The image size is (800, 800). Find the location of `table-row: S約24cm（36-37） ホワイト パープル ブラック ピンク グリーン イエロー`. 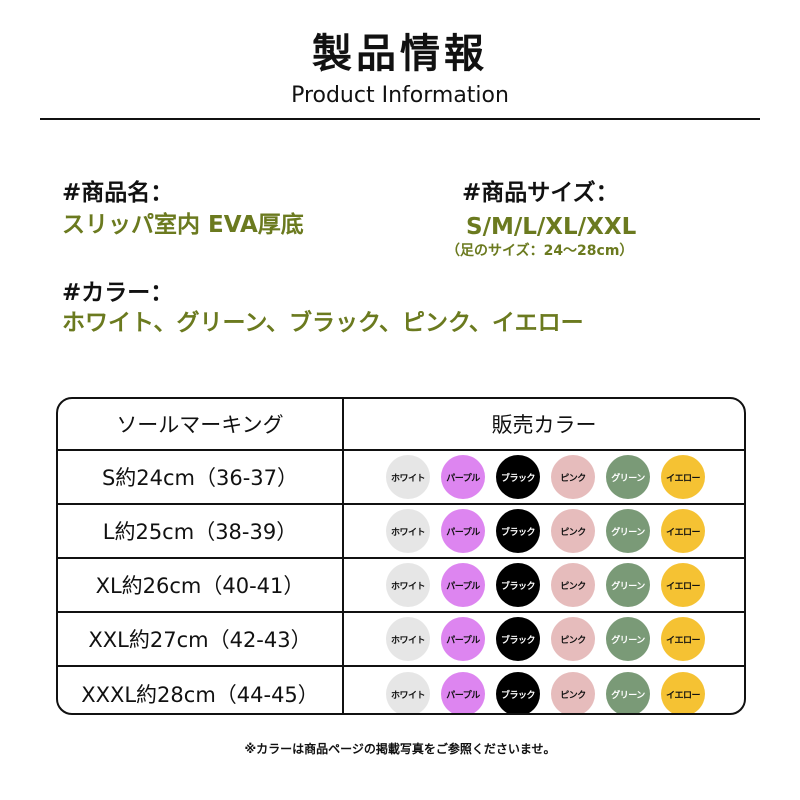

table-row: S約24cm（36-37） ホワイト パープル ブラック ピンク グリーン イエロー is located at coordinates (401, 478).